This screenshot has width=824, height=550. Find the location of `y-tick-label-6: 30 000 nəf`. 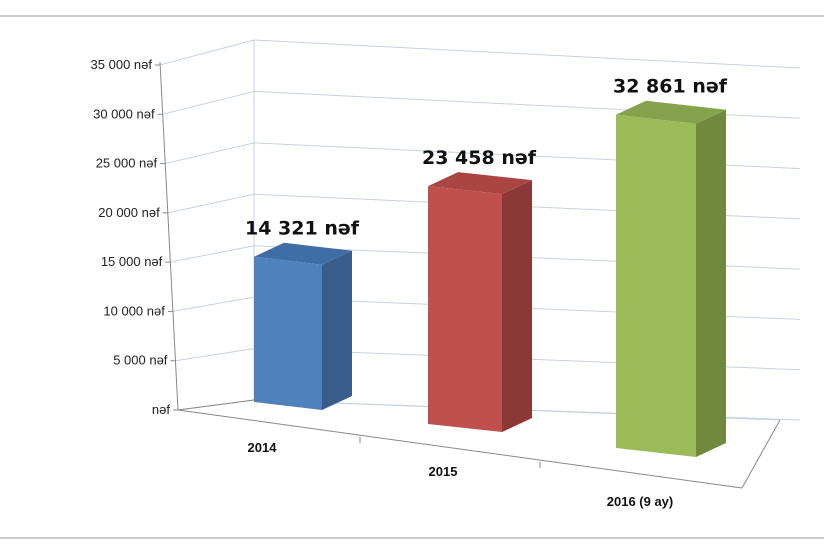

y-tick-label-6: 30 000 nəf is located at coordinates (124, 113).